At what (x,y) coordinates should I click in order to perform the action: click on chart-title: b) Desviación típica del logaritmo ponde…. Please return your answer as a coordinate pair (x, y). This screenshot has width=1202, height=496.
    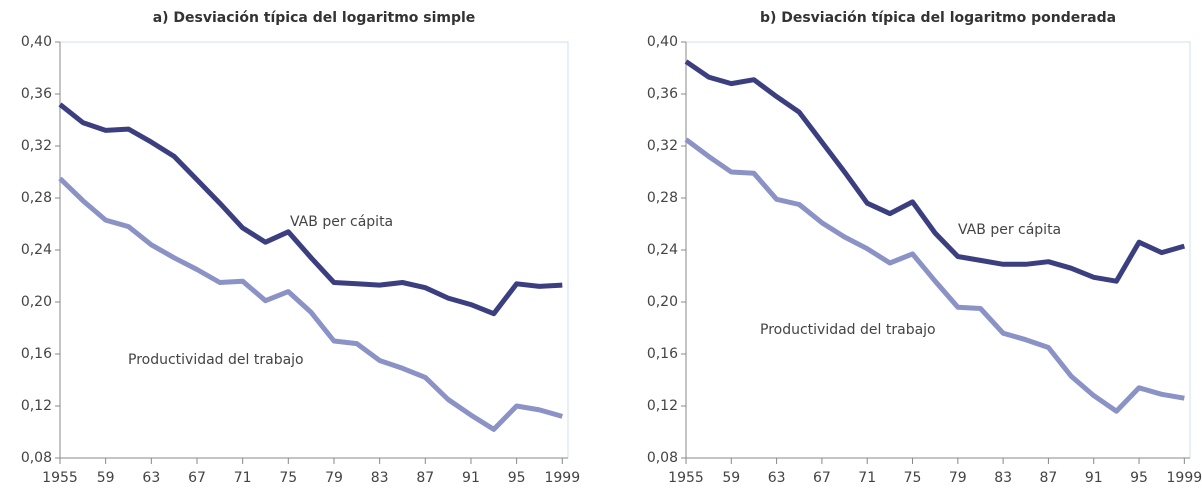
    Looking at the image, I should click on (938, 18).